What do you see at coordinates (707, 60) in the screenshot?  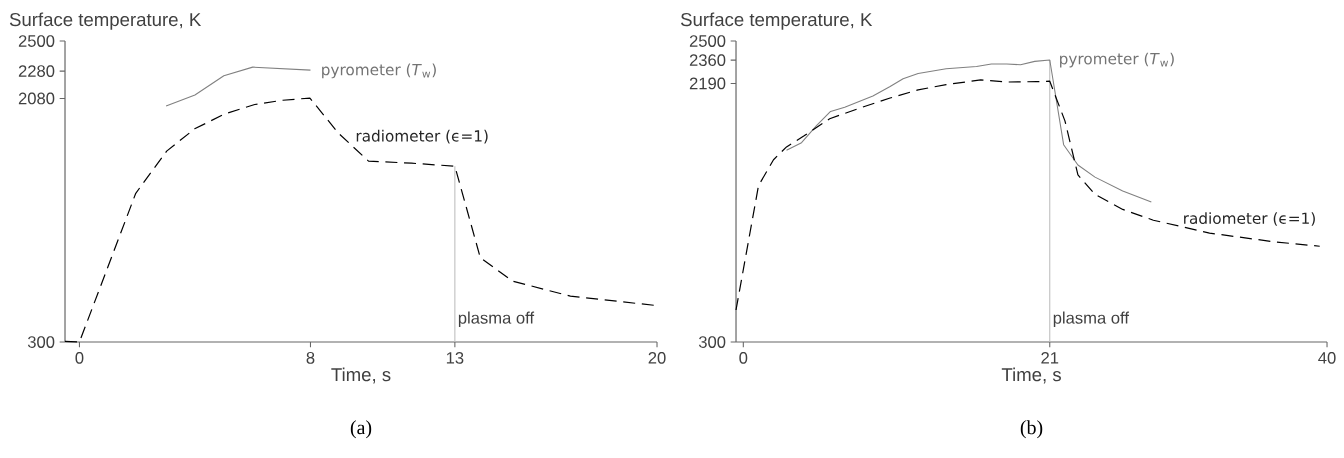 I see `y-tick-label: 2360` at bounding box center [707, 60].